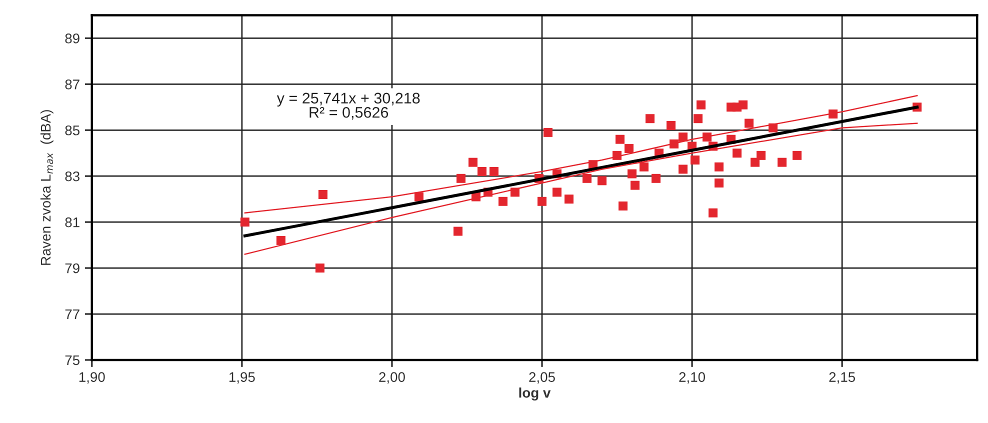 This screenshot has width=988, height=423. What do you see at coordinates (72, 360) in the screenshot?
I see `y-tick-label: 75` at bounding box center [72, 360].